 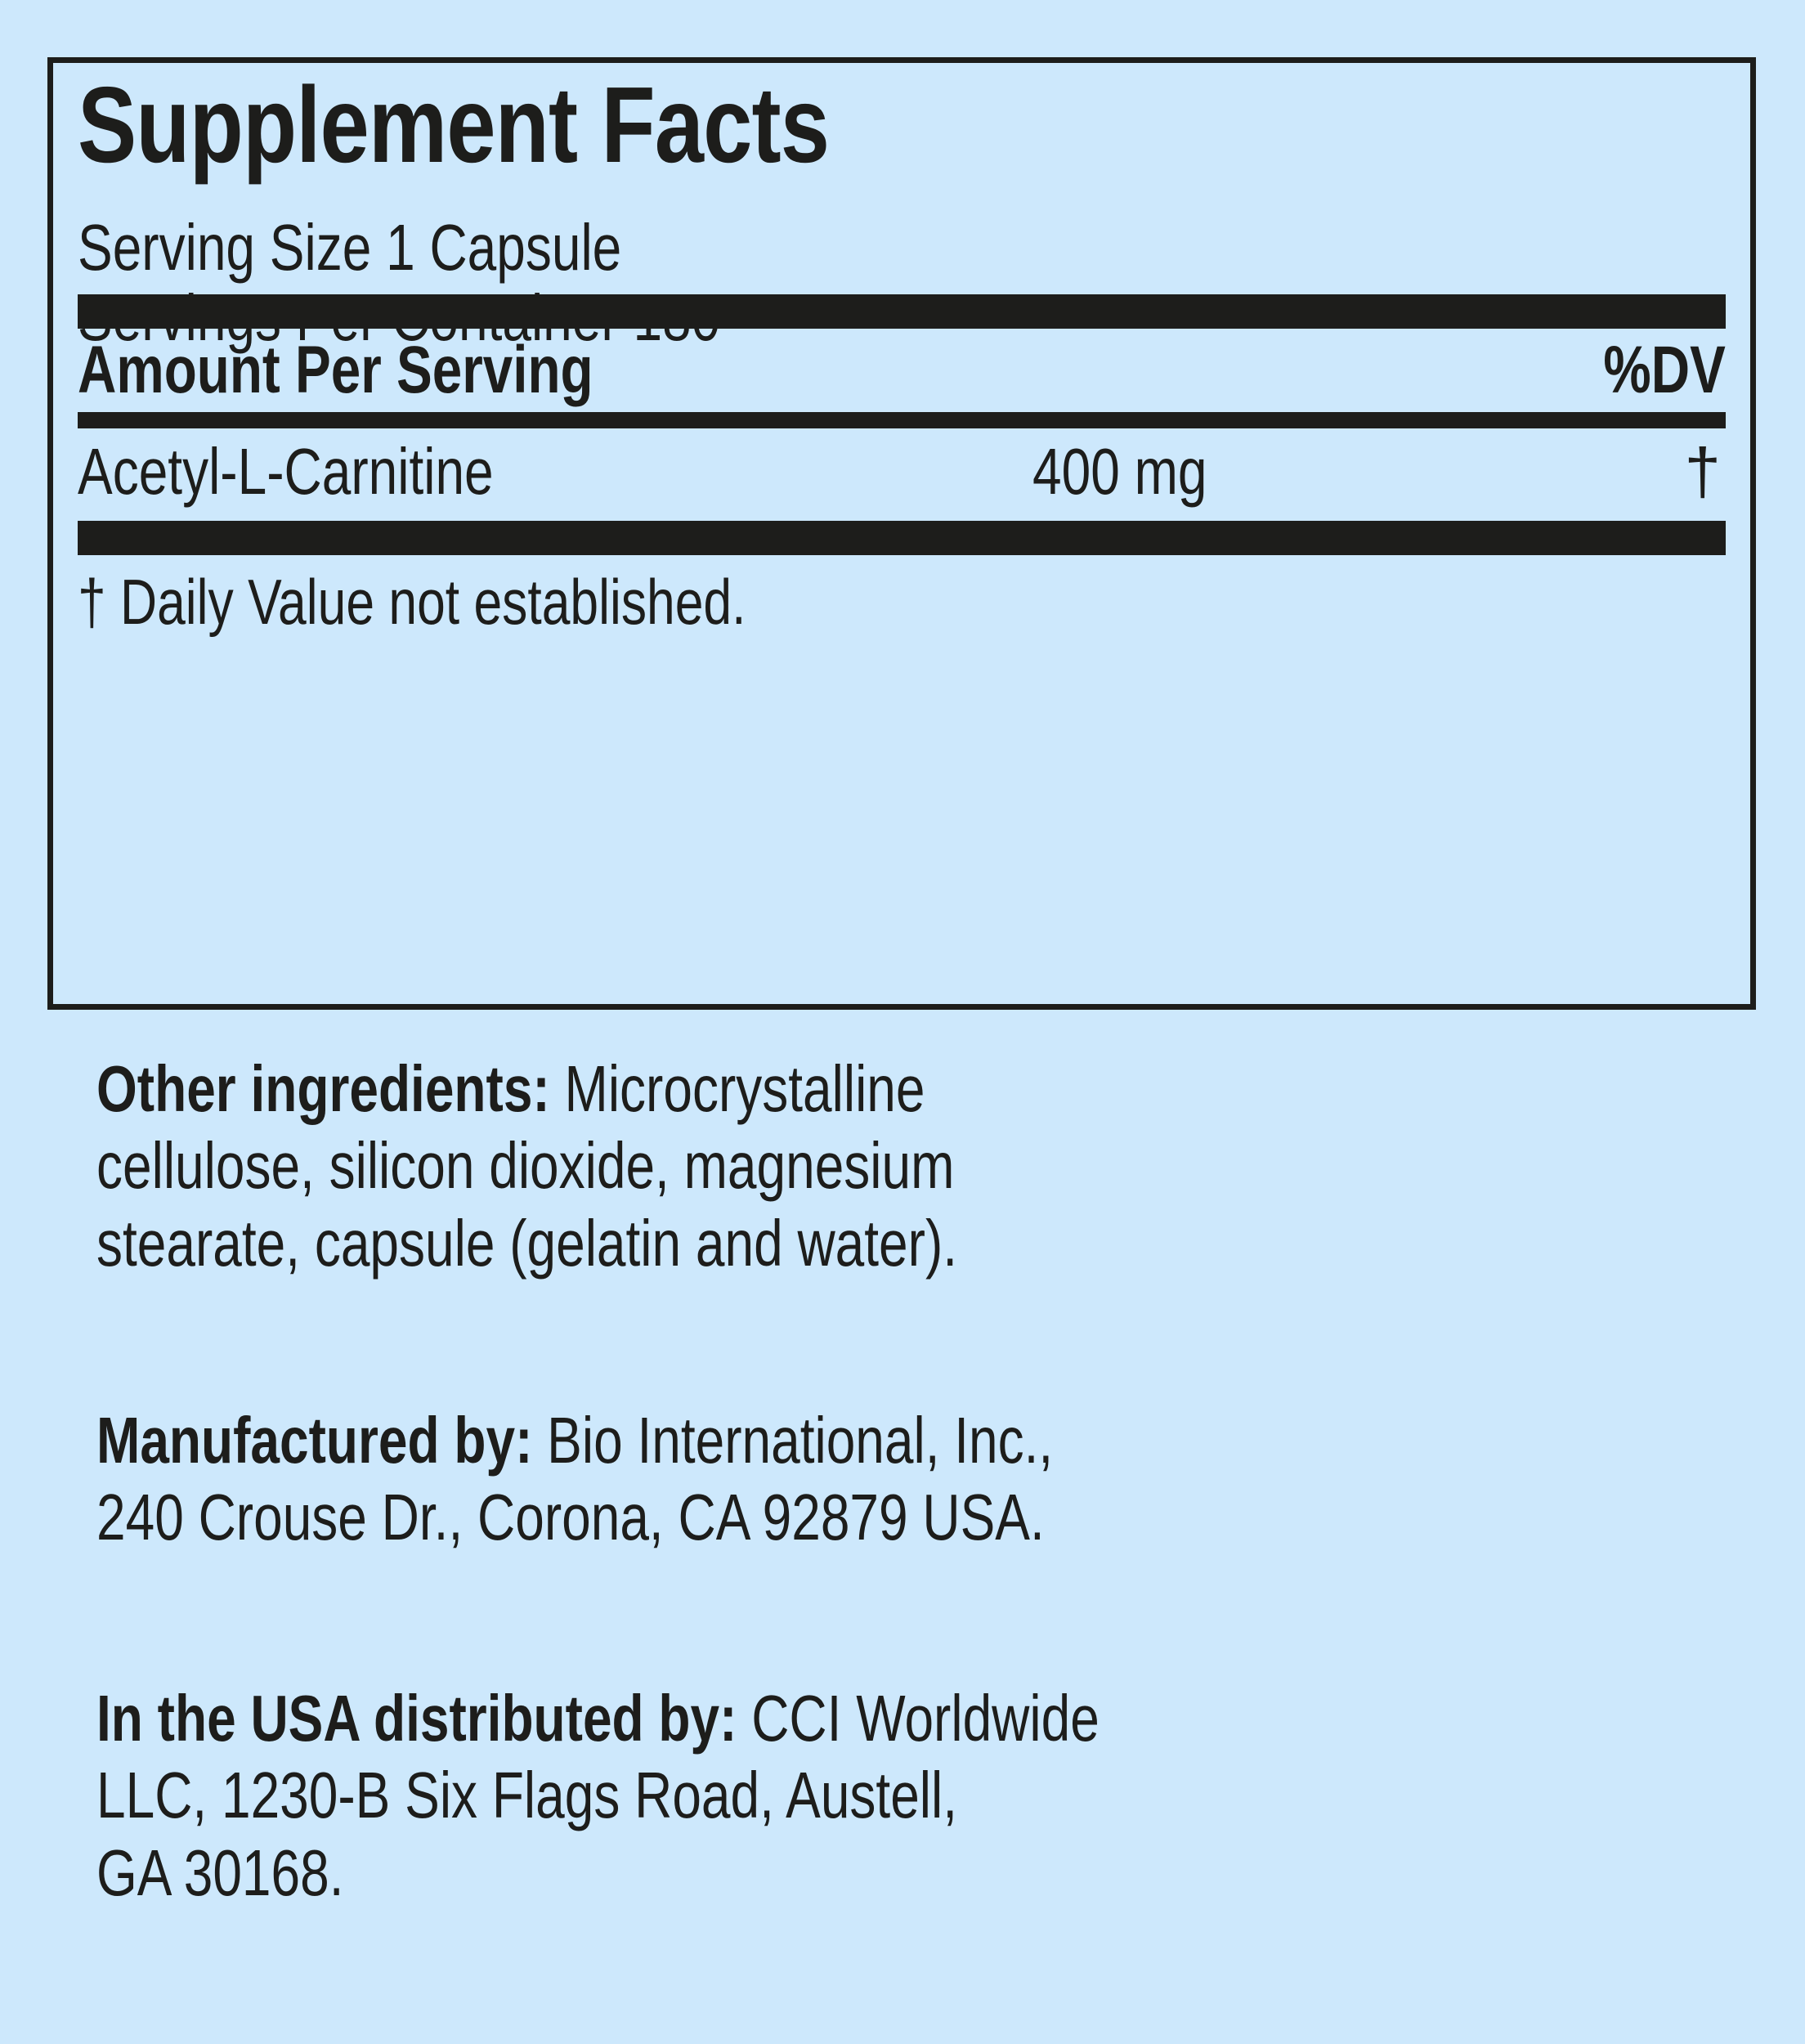 What do you see at coordinates (314, 1441) in the screenshot?
I see `manufactured-by-heading: Manufactured by:` at bounding box center [314, 1441].